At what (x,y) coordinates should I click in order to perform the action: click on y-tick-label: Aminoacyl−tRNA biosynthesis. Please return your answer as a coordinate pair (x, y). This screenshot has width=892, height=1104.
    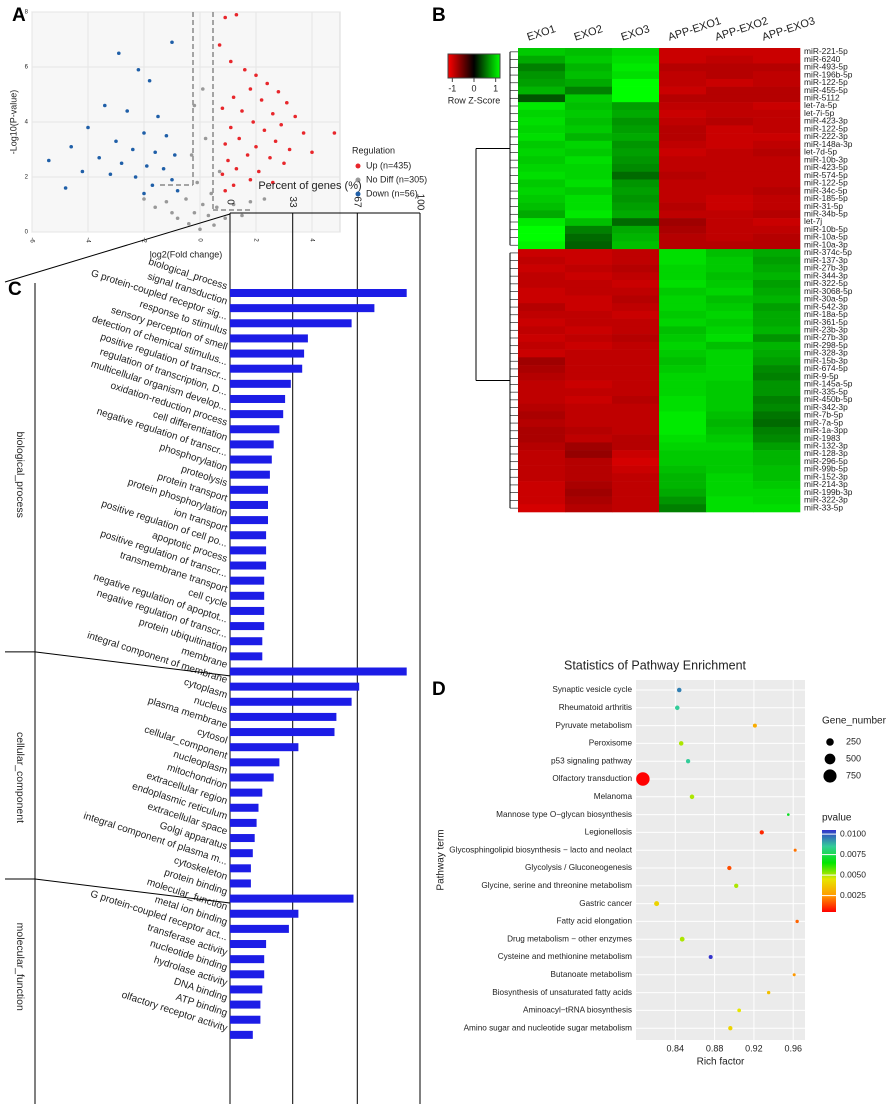
    Looking at the image, I should click on (577, 1010).